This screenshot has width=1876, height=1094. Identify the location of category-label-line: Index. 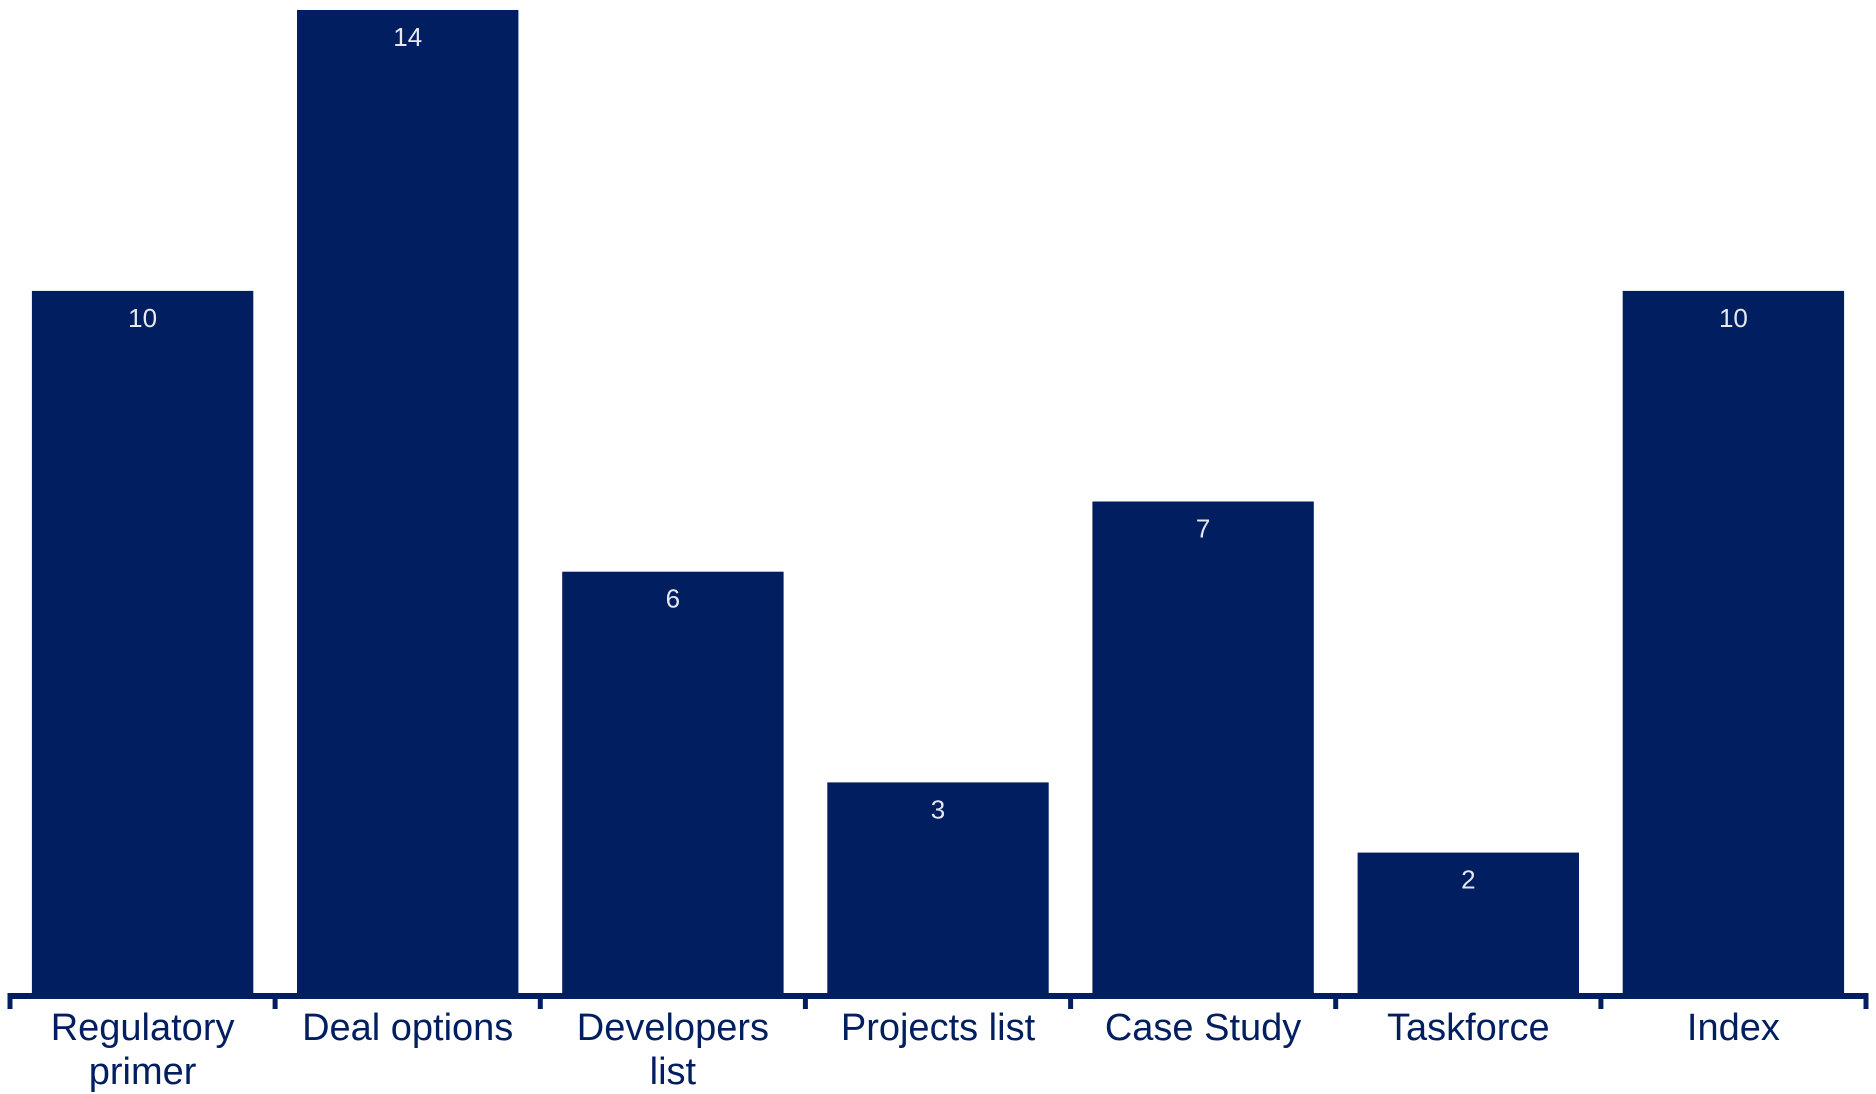
(1733, 1028).